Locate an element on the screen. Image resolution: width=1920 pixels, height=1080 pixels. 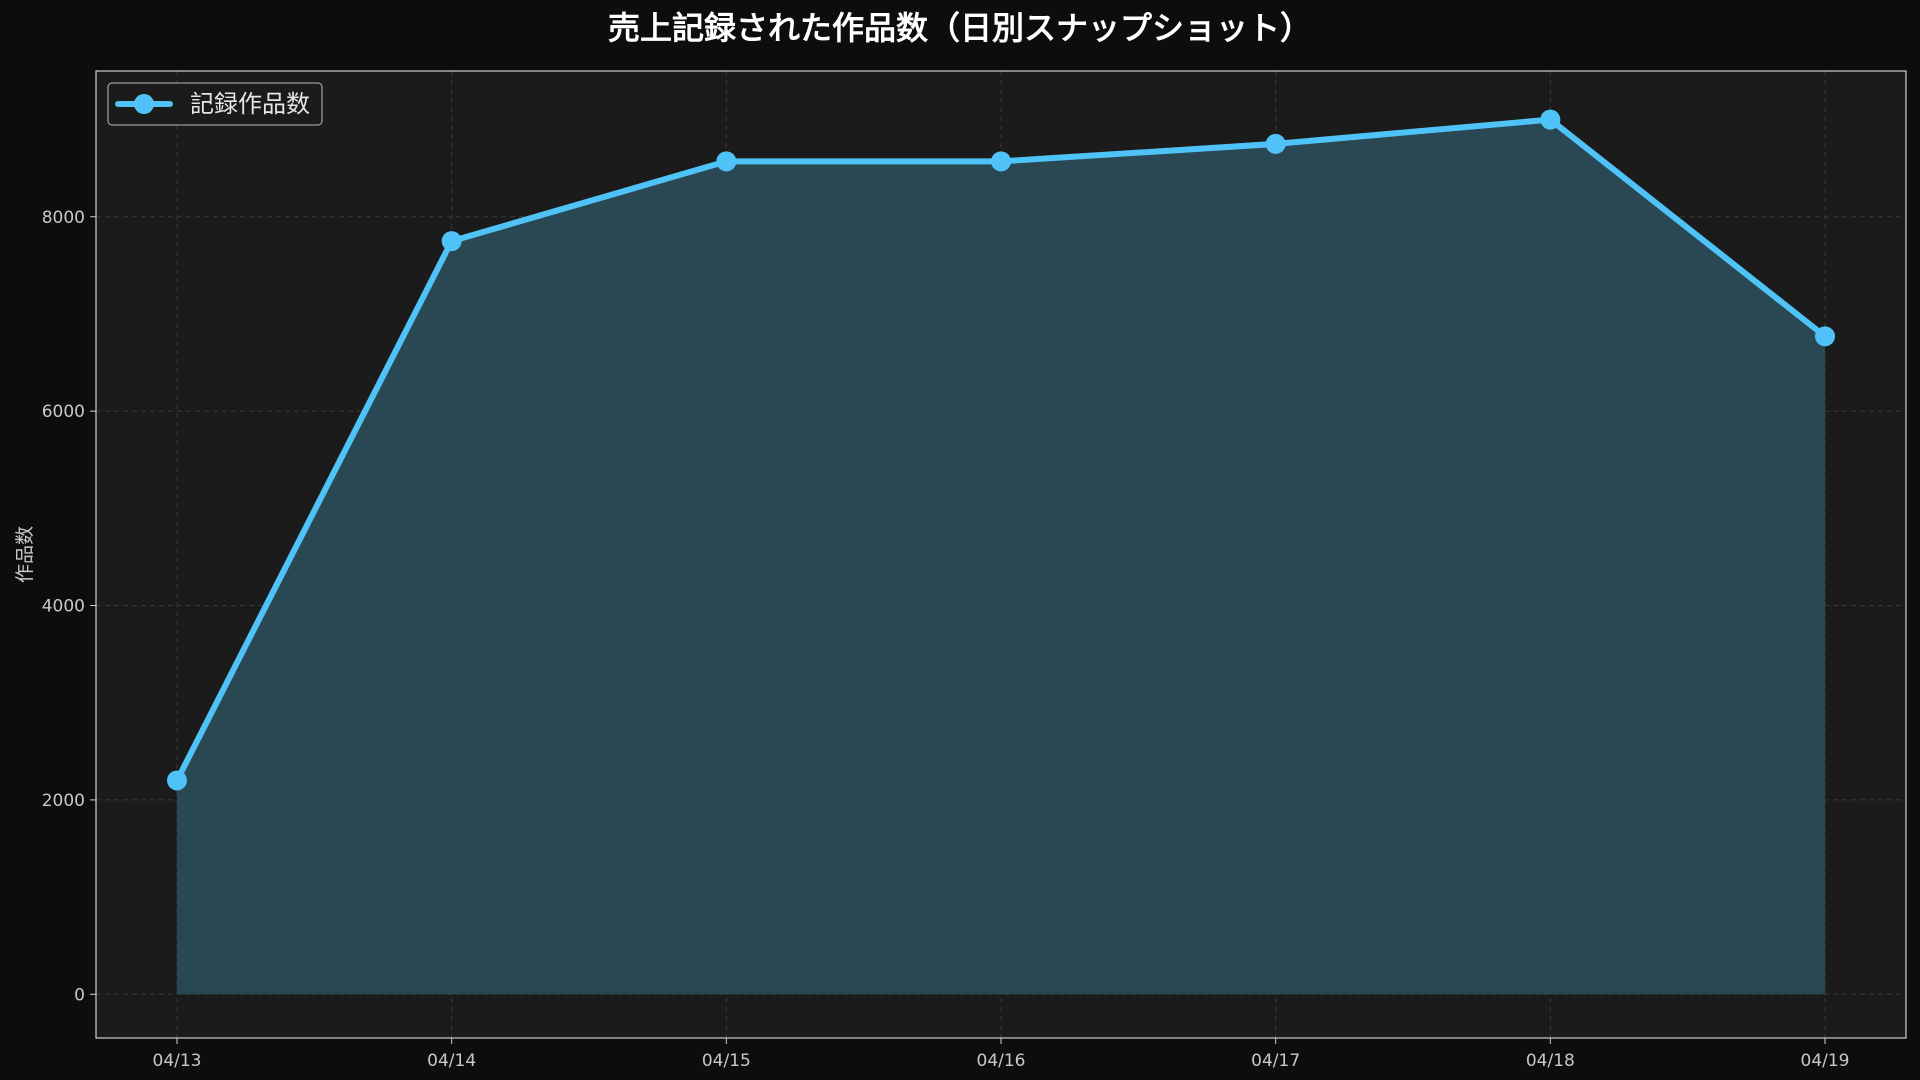
chart-title: 売上記録された作品数（日別スナップショット） is located at coordinates (959, 28).